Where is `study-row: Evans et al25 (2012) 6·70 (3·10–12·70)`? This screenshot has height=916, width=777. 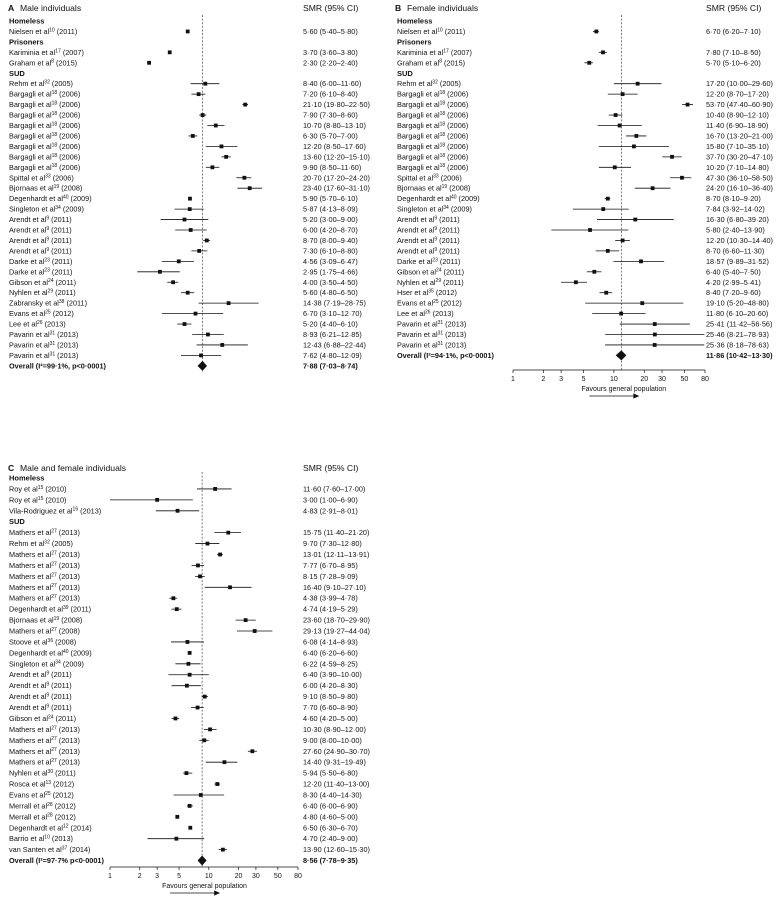 study-row: Evans et al25 (2012) 6·70 (3·10–12·70) is located at coordinates (185, 313).